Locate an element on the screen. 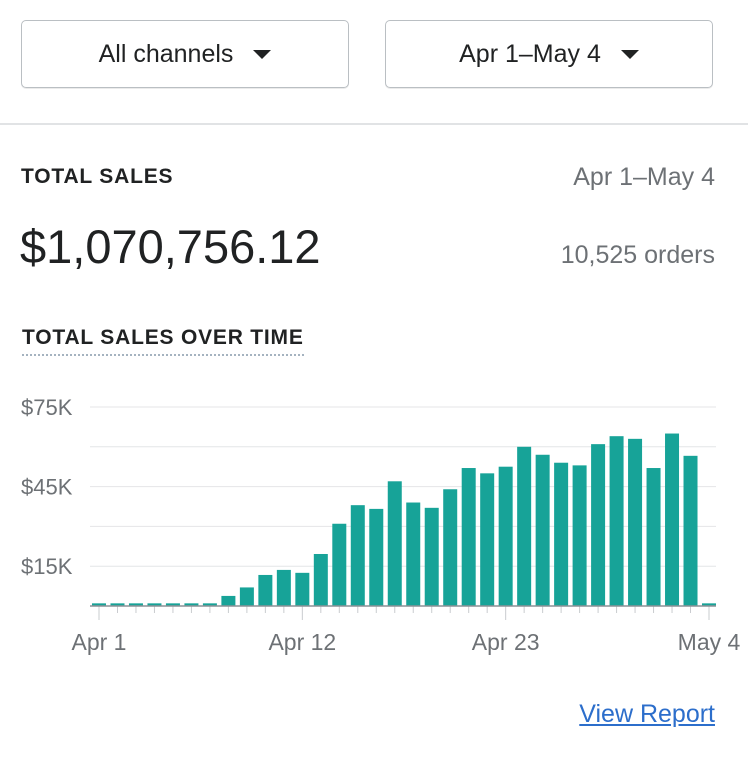 The height and width of the screenshot is (765, 748). channel-filter: All channels is located at coordinates (185, 54).